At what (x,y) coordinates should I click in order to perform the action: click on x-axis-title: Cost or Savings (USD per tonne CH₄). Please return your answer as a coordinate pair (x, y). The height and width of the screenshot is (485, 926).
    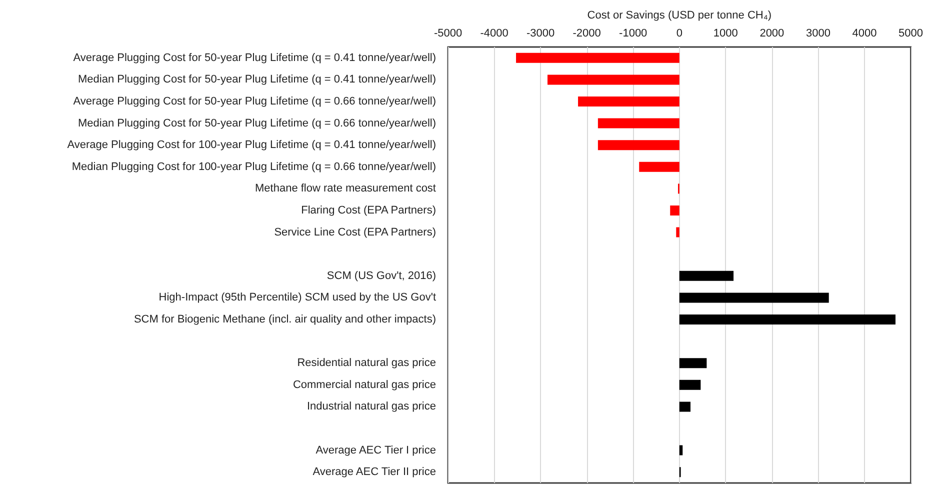
    Looking at the image, I should click on (679, 16).